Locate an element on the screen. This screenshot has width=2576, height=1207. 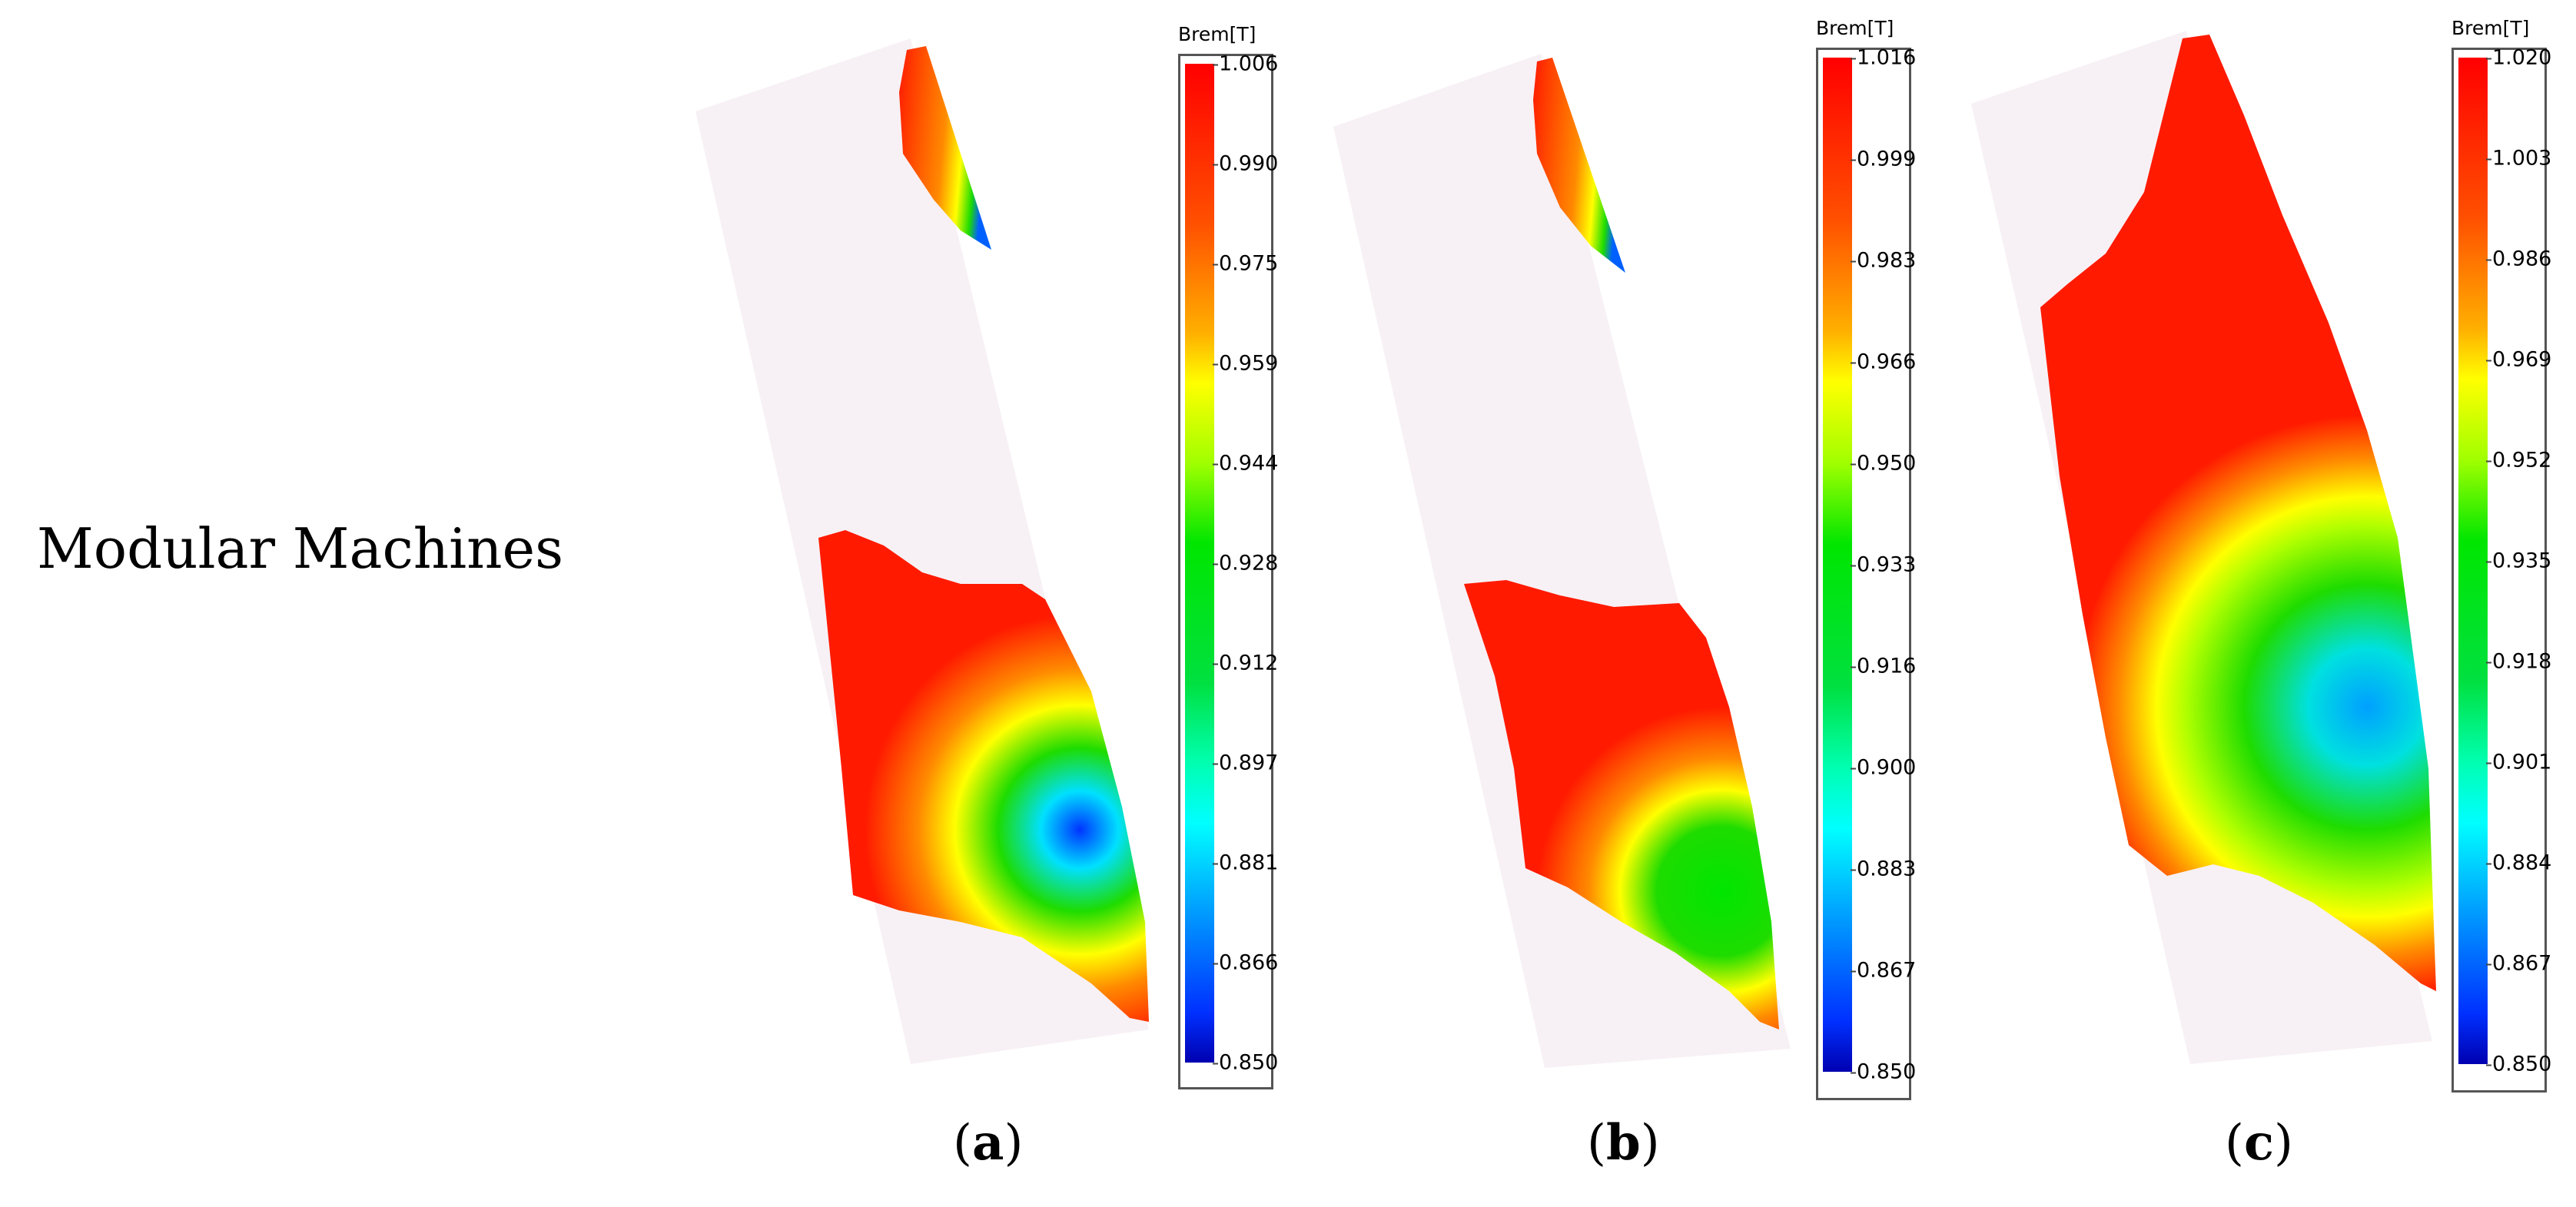
tip-region-b is located at coordinates (1579, 166).